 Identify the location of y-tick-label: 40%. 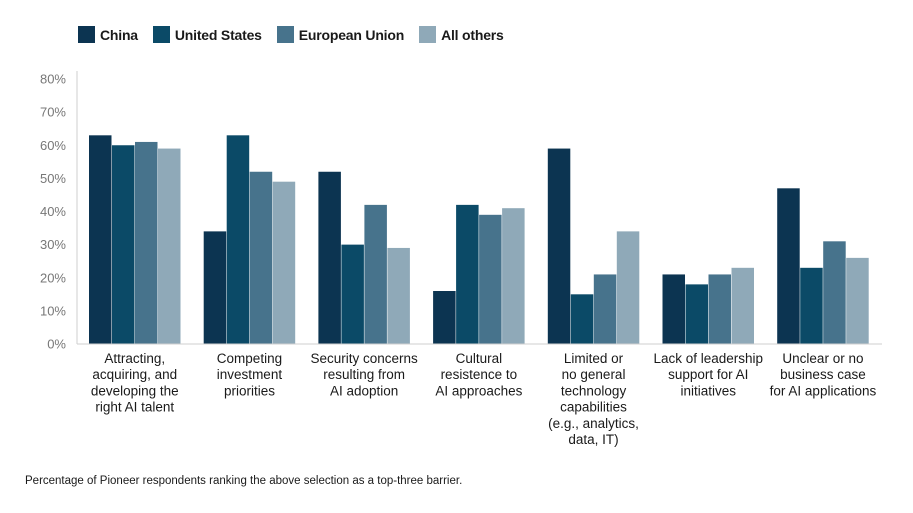
(53, 211).